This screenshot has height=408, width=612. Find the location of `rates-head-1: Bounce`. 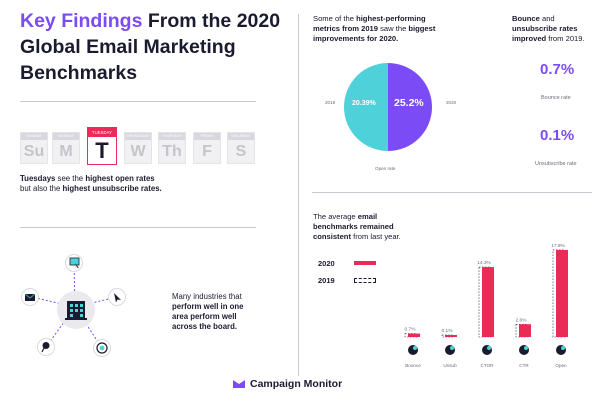

rates-head-1: Bounce is located at coordinates (526, 18).